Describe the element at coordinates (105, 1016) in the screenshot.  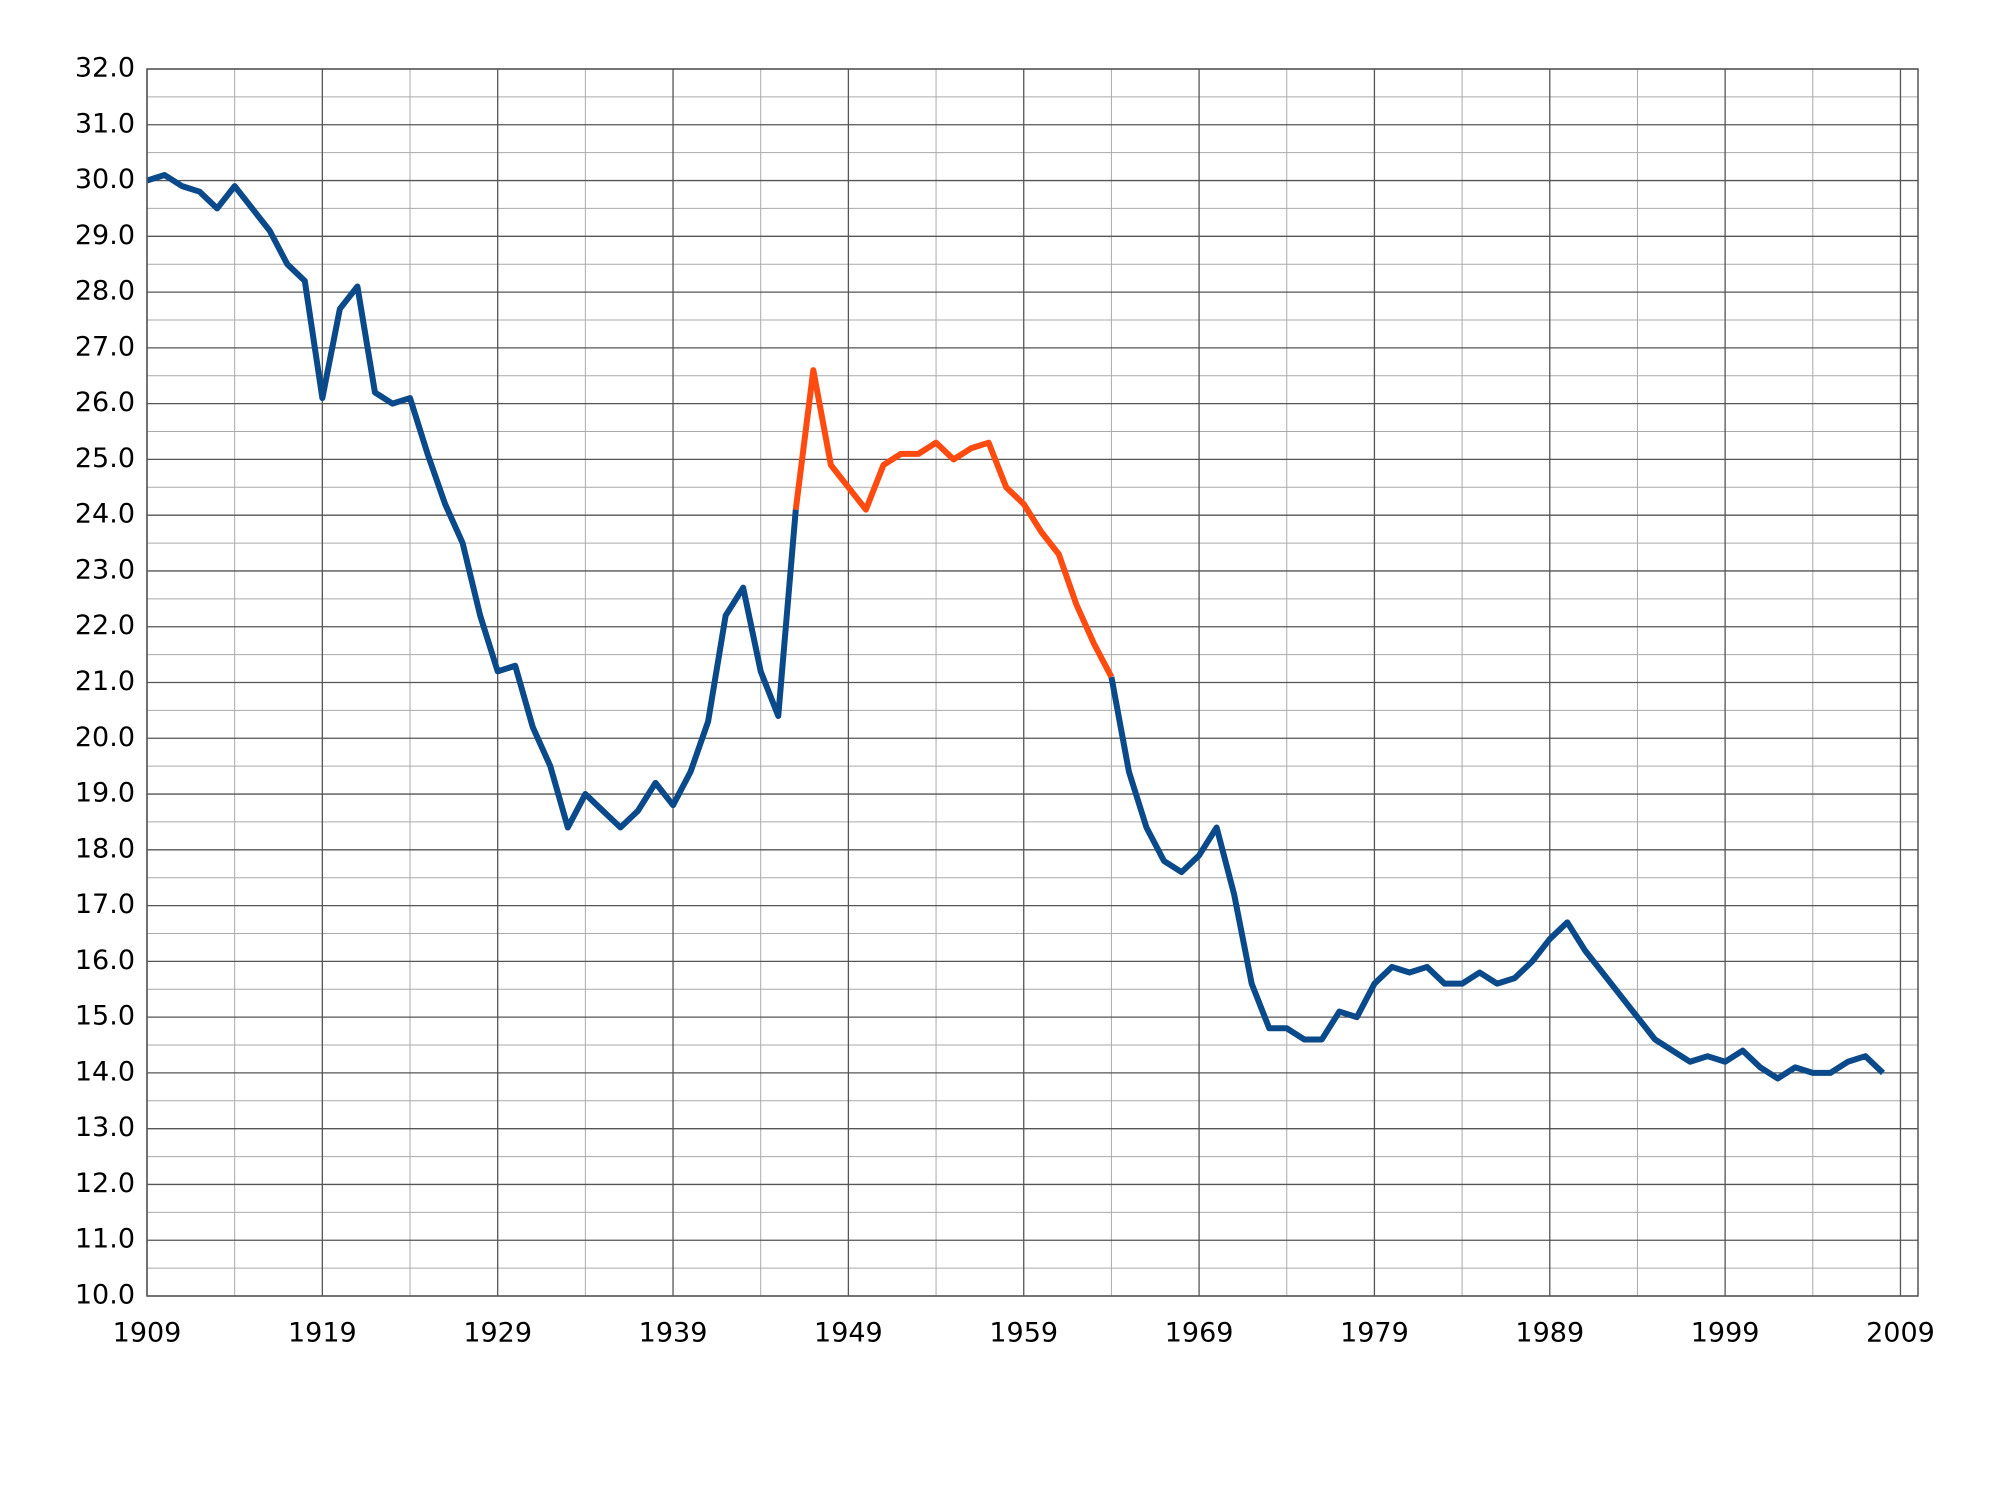
I see `y-tick-label: 15.0` at that location.